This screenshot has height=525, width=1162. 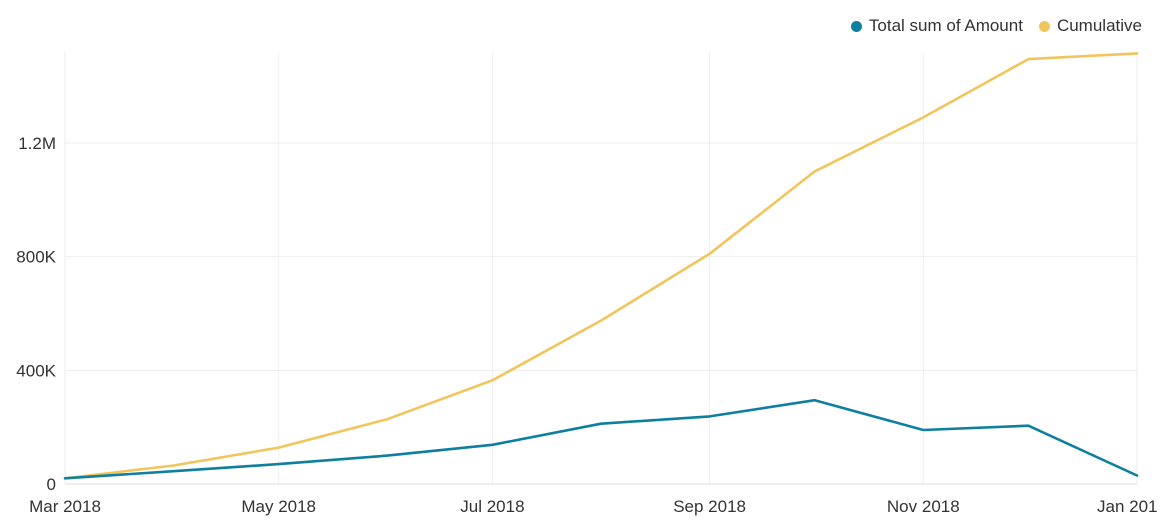 What do you see at coordinates (923, 506) in the screenshot?
I see `x-tick-label: Nov 2018` at bounding box center [923, 506].